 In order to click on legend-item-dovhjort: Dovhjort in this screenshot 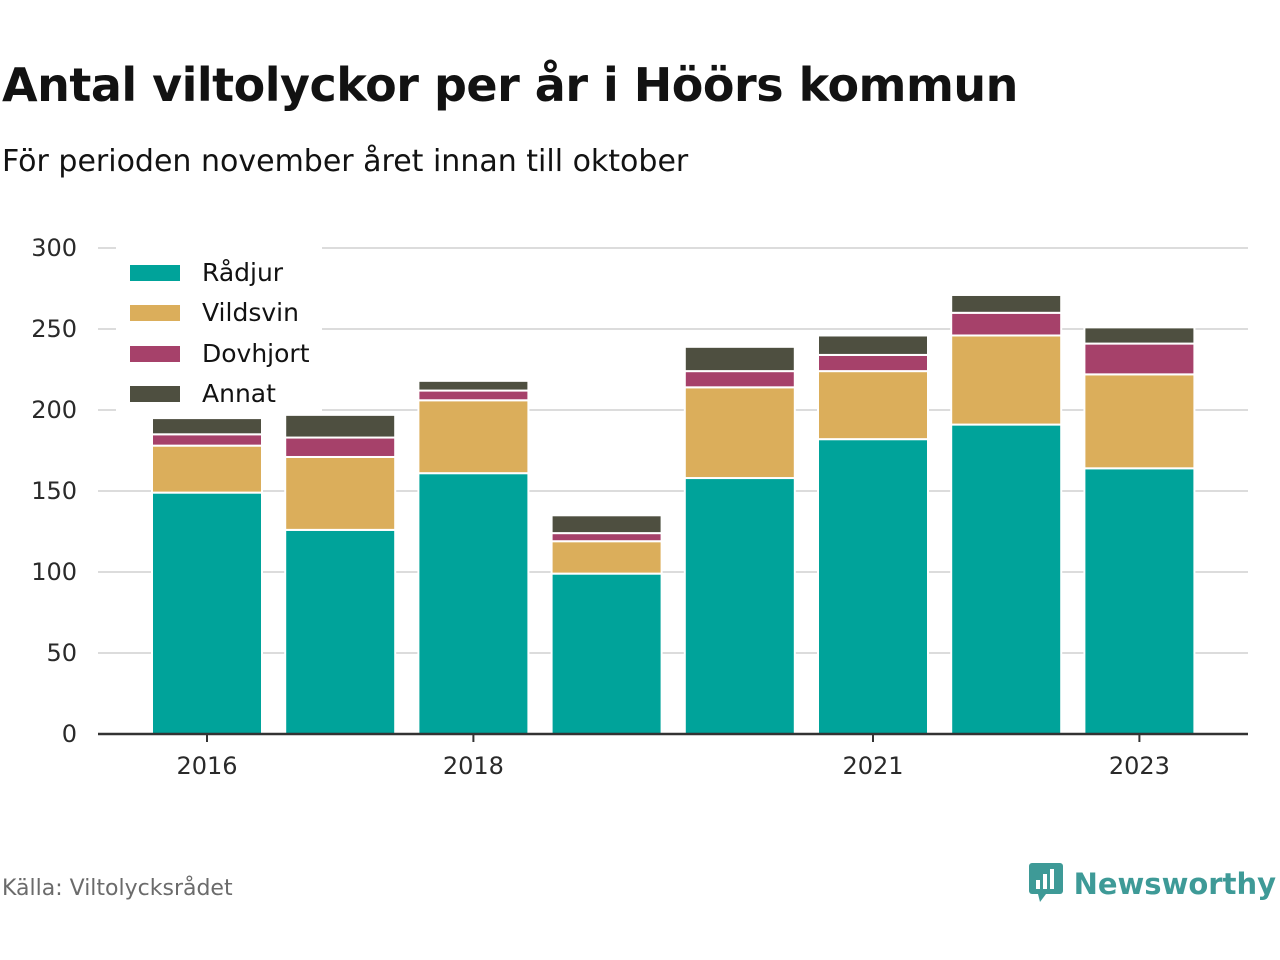, I will do `click(220, 353)`.